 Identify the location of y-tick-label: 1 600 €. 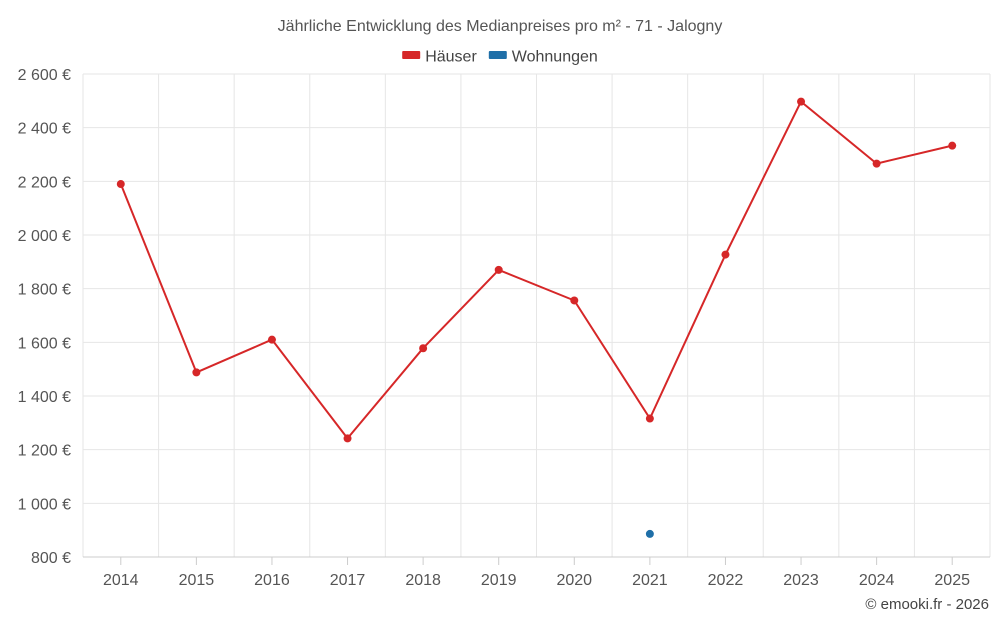
(44, 343).